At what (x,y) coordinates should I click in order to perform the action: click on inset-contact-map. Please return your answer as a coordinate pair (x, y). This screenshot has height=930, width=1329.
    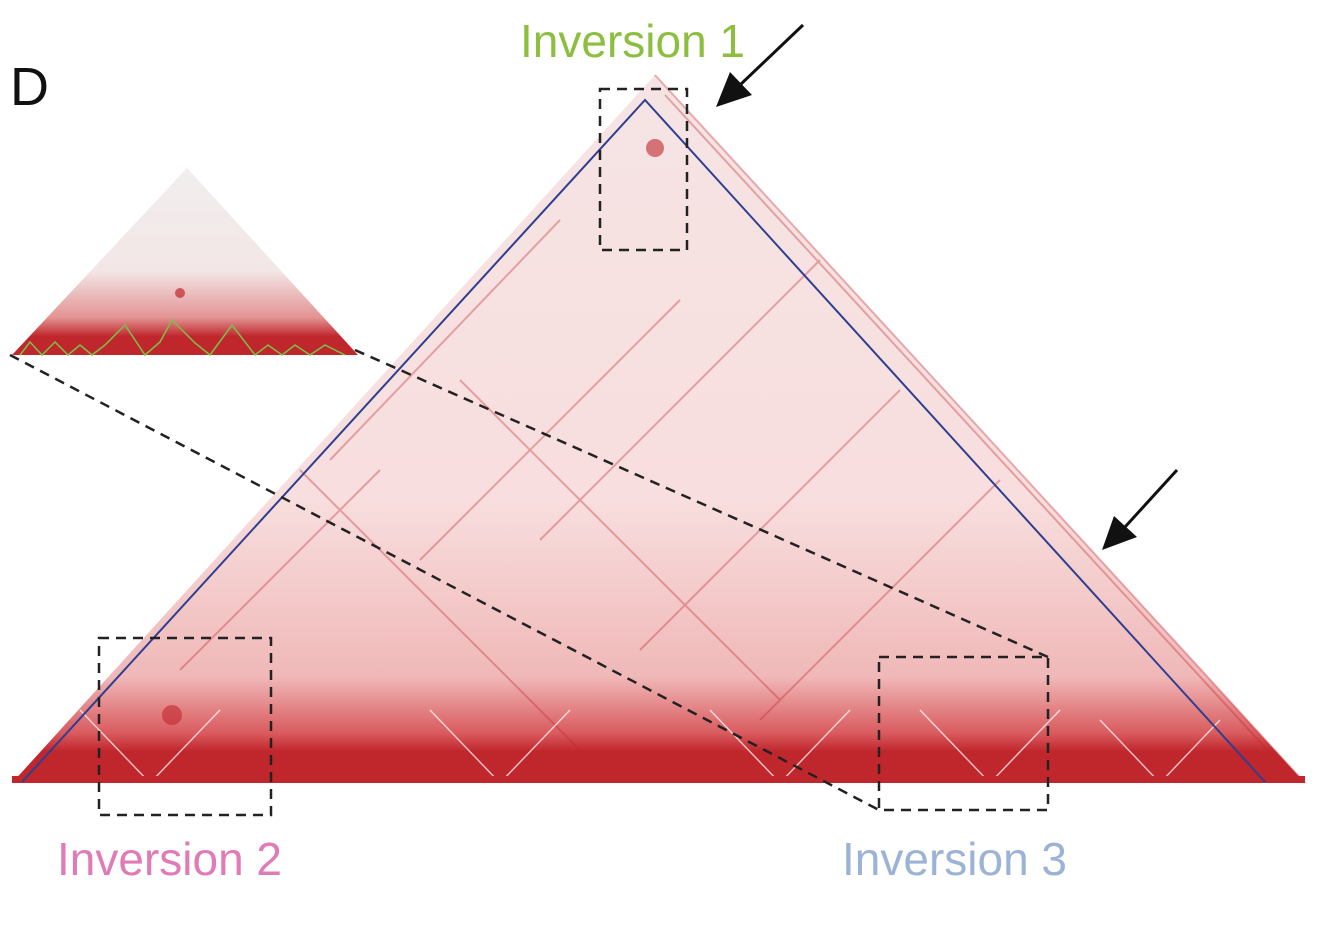
    Looking at the image, I should click on (185, 262).